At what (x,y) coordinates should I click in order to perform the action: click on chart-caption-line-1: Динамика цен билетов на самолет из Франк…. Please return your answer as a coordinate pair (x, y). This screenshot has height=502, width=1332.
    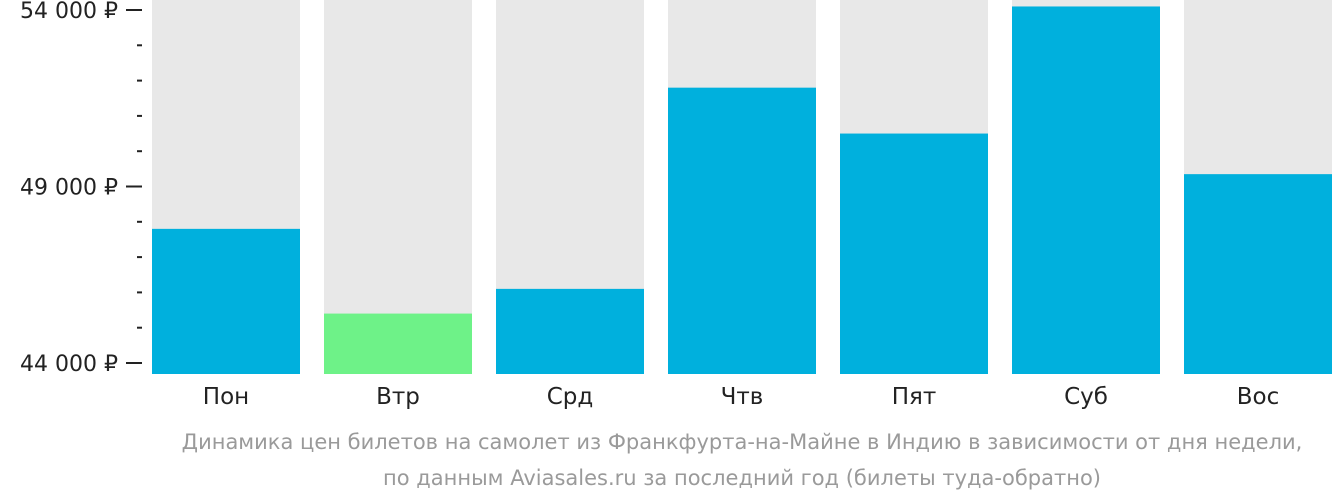
    Looking at the image, I should click on (742, 442).